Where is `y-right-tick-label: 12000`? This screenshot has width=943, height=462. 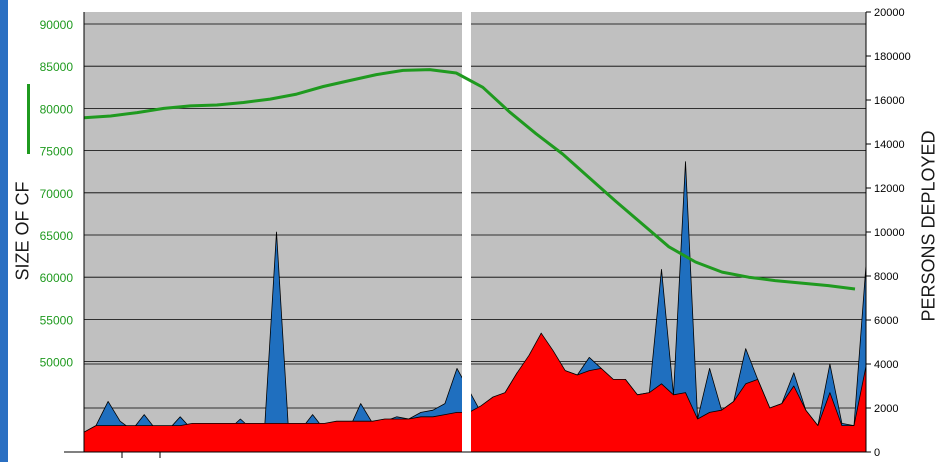
y-right-tick-label: 12000 is located at coordinates (889, 189).